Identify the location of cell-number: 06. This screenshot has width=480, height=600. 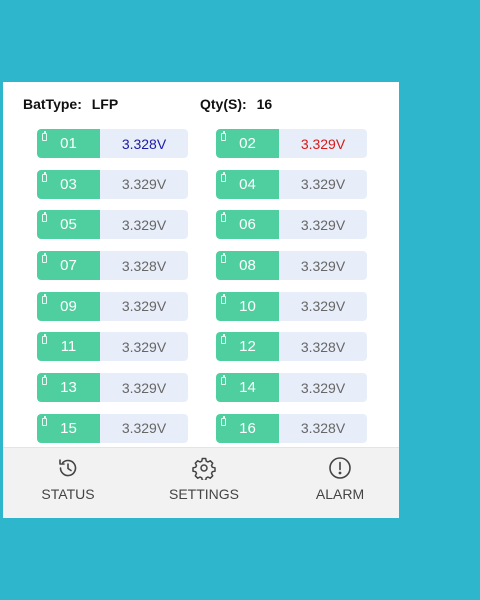
(247, 225).